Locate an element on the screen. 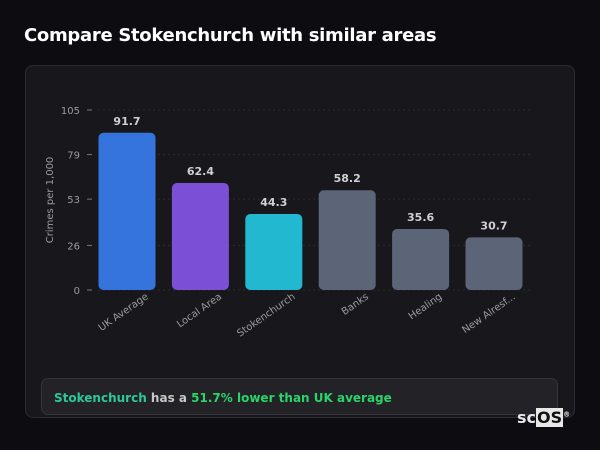  summary-comparison: 51.7% lower than UK average is located at coordinates (291, 398).